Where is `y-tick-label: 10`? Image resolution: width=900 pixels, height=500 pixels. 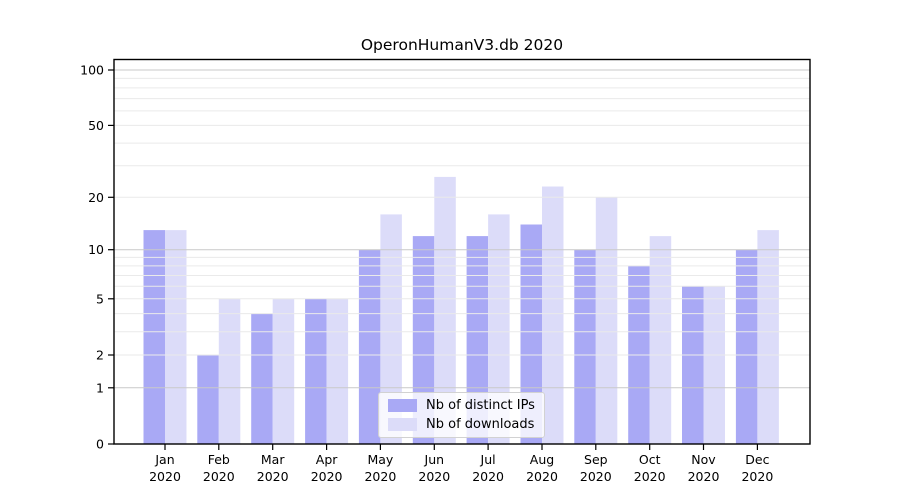
y-tick-label: 10 is located at coordinates (96, 249).